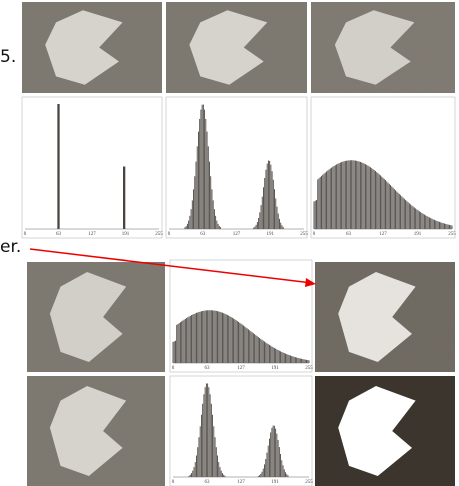  I want to click on text-fragment: 5., so click(8, 57).